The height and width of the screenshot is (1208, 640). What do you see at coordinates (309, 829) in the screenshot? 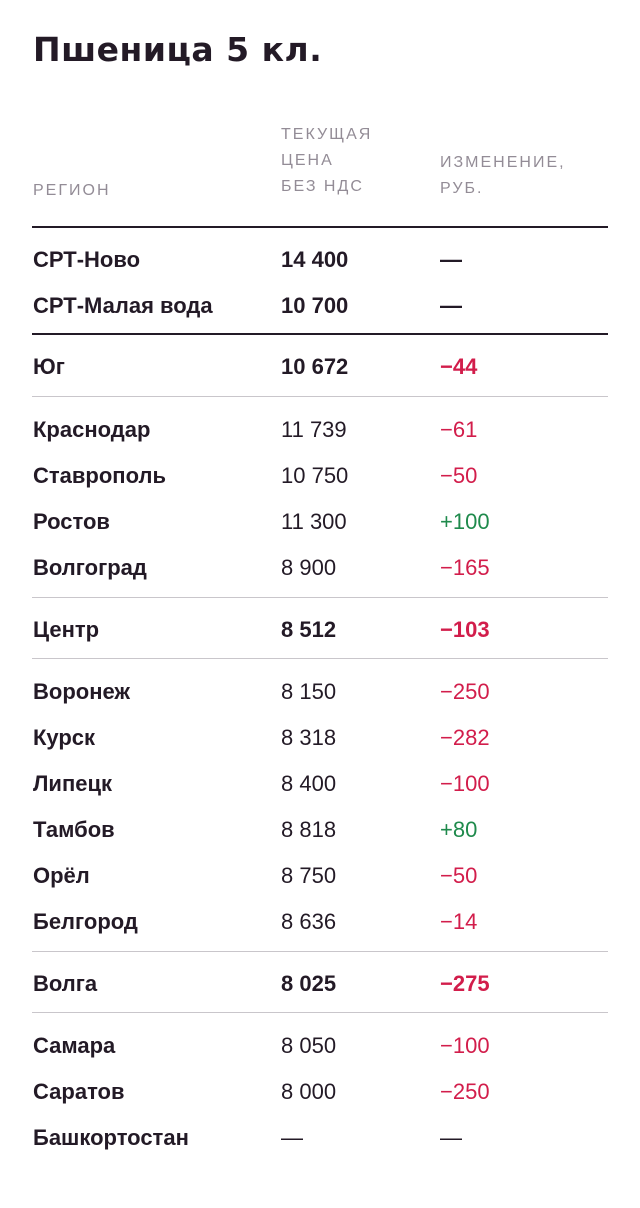
I see `row-price: 8 818` at bounding box center [309, 829].